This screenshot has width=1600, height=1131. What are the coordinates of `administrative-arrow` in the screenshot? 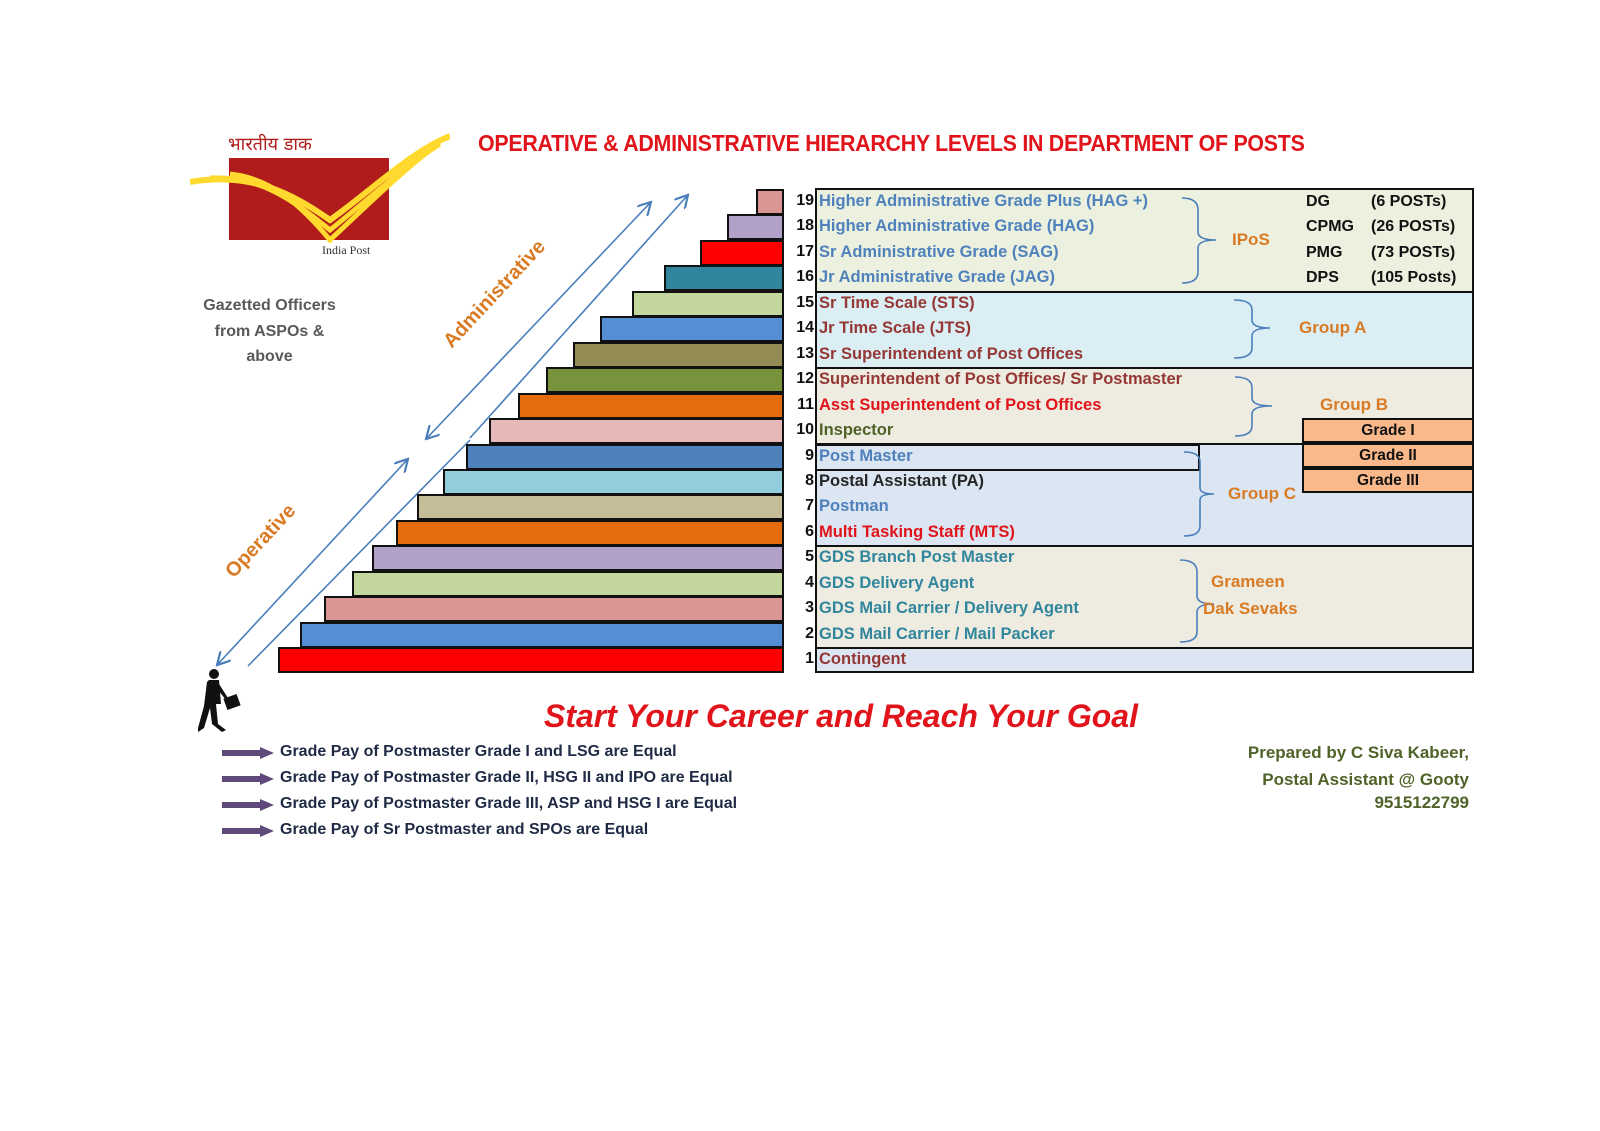 It's located at (538, 320).